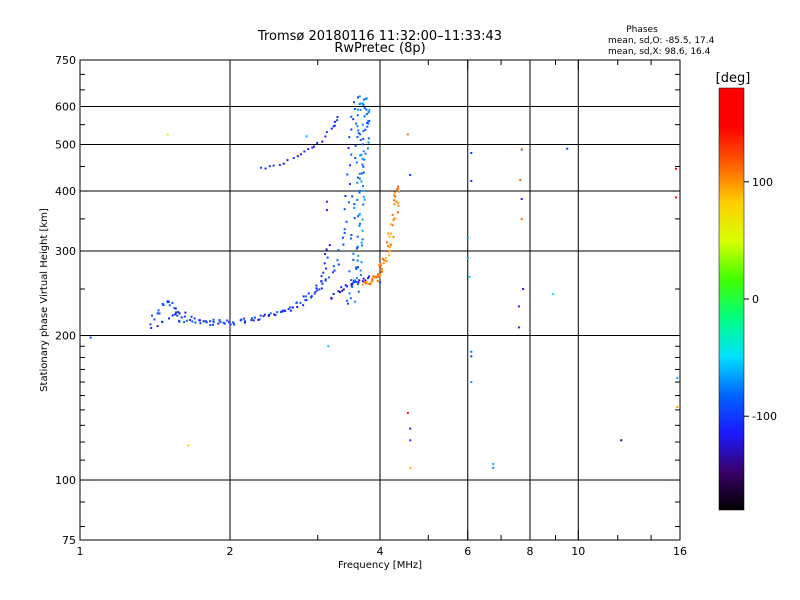  What do you see at coordinates (65, 145) in the screenshot?
I see `y-tick-label: 500` at bounding box center [65, 145].